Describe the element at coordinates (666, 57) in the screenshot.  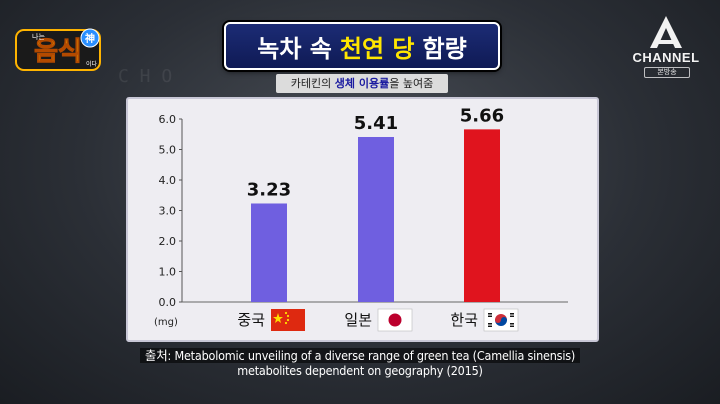
I see `channel-brand: CHANNEL` at that location.